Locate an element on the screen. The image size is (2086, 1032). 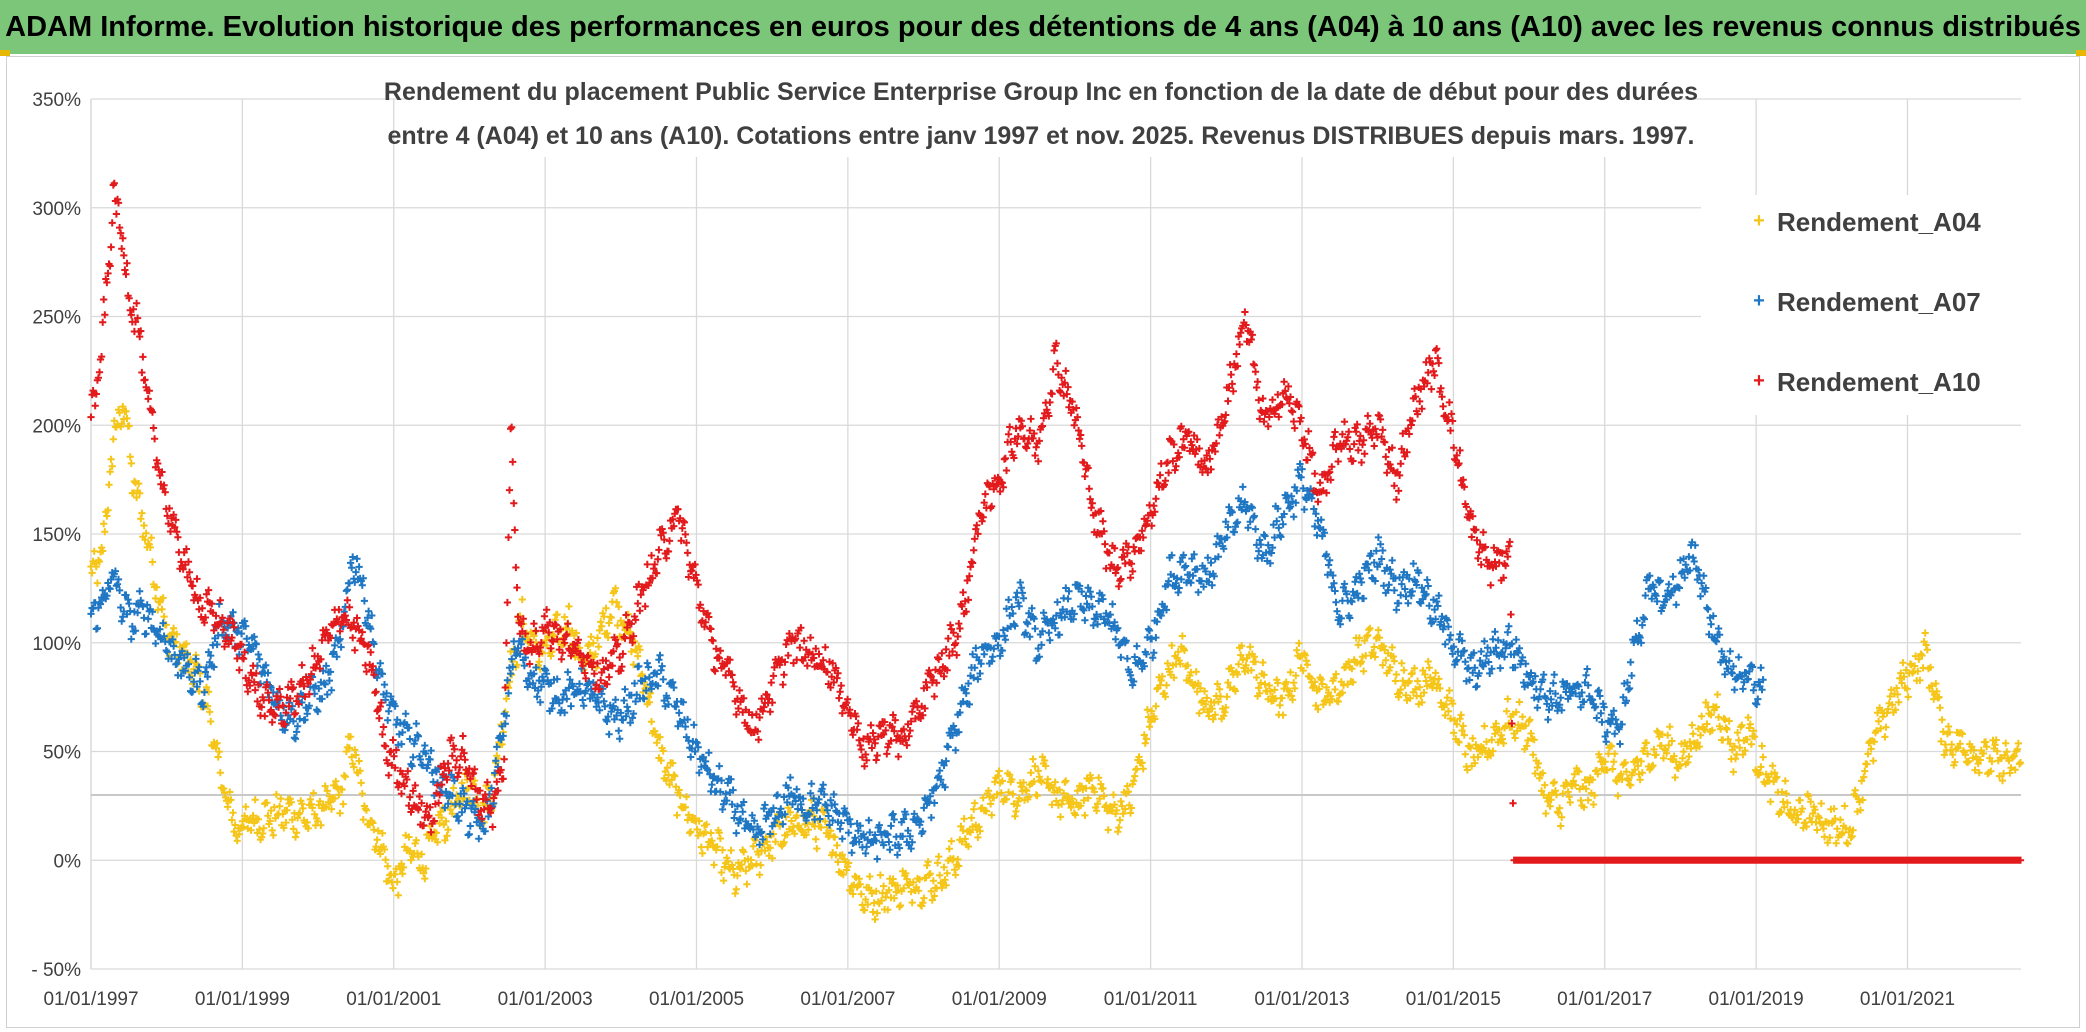
legend-item-a07: + Rendement_A07 is located at coordinates (1867, 302).